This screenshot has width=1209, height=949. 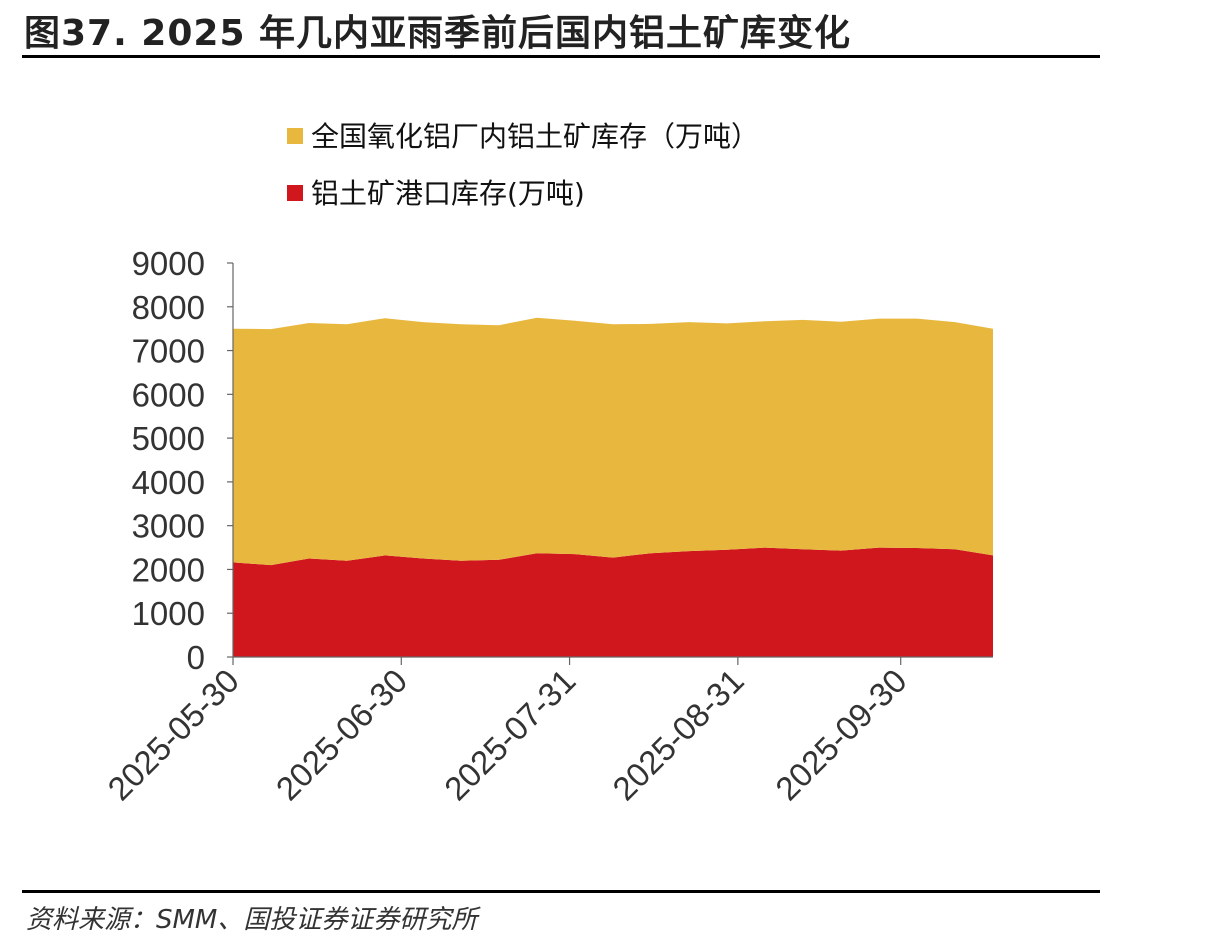 I want to click on y-tick-label: 5000, so click(x=168, y=438).